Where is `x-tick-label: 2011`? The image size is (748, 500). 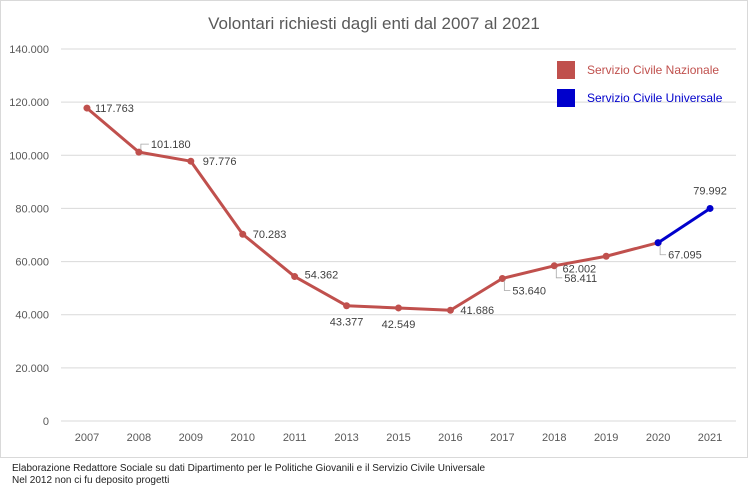 x-tick-label: 2011 is located at coordinates (295, 438).